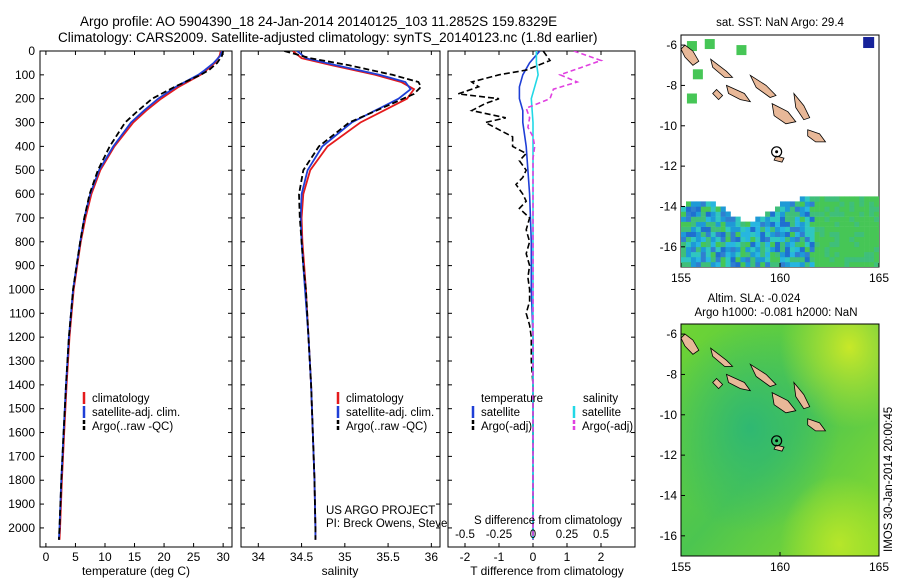 The width and height of the screenshot is (900, 580). What do you see at coordinates (499, 557) in the screenshot?
I see `x-tick-label: -1` at bounding box center [499, 557].